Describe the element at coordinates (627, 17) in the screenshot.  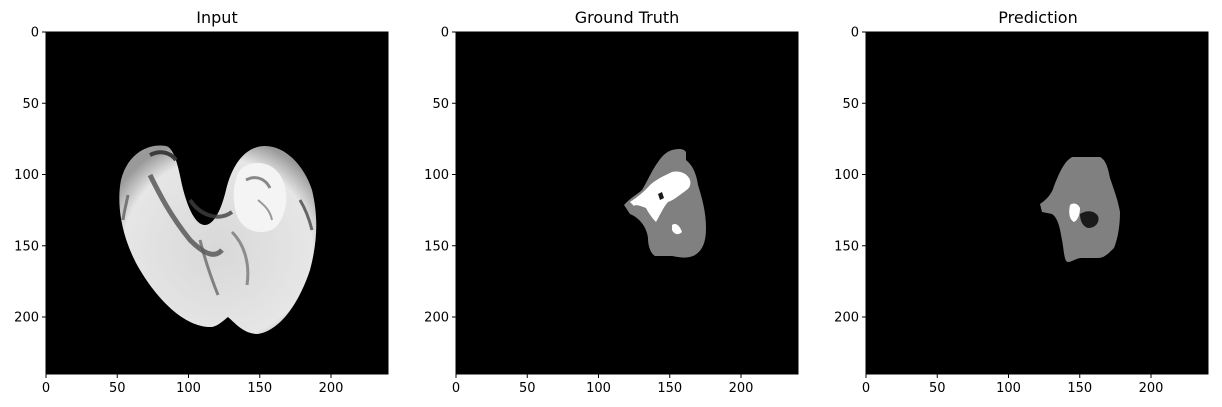
I see `panel-title: Ground Truth` at that location.